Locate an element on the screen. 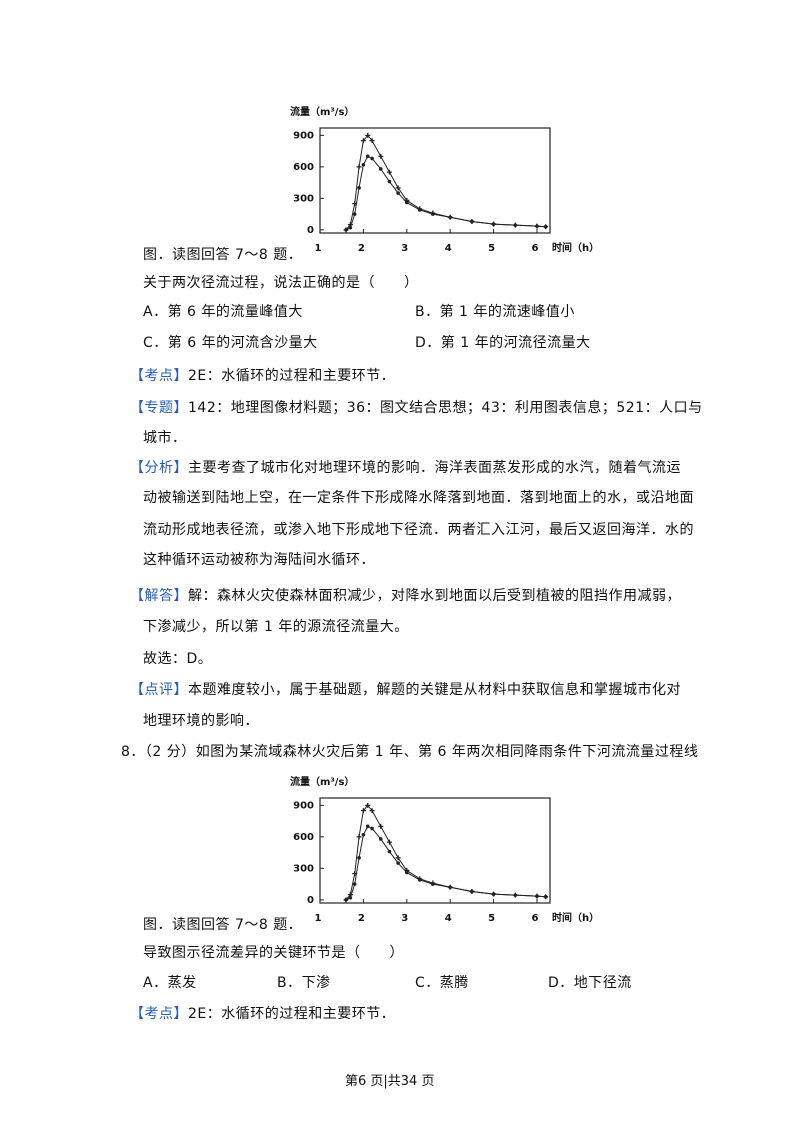 This screenshot has height=1132, width=800. x-tick-label: 4 is located at coordinates (448, 248).